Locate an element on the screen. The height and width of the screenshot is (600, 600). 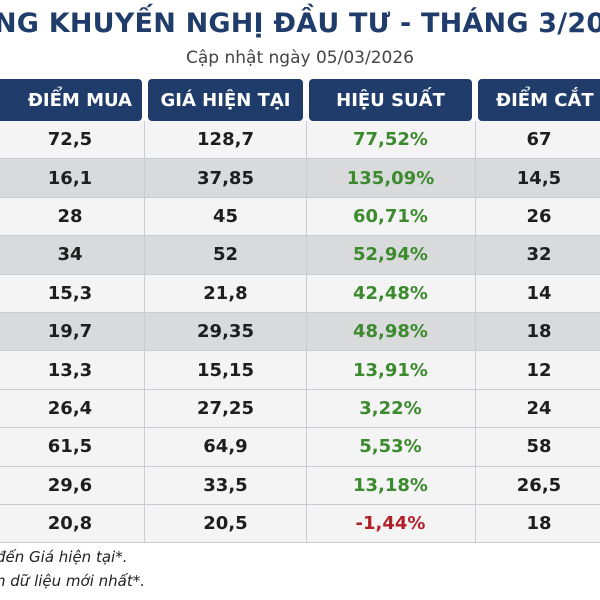
current-price-cell: 33,5 is located at coordinates (225, 485).